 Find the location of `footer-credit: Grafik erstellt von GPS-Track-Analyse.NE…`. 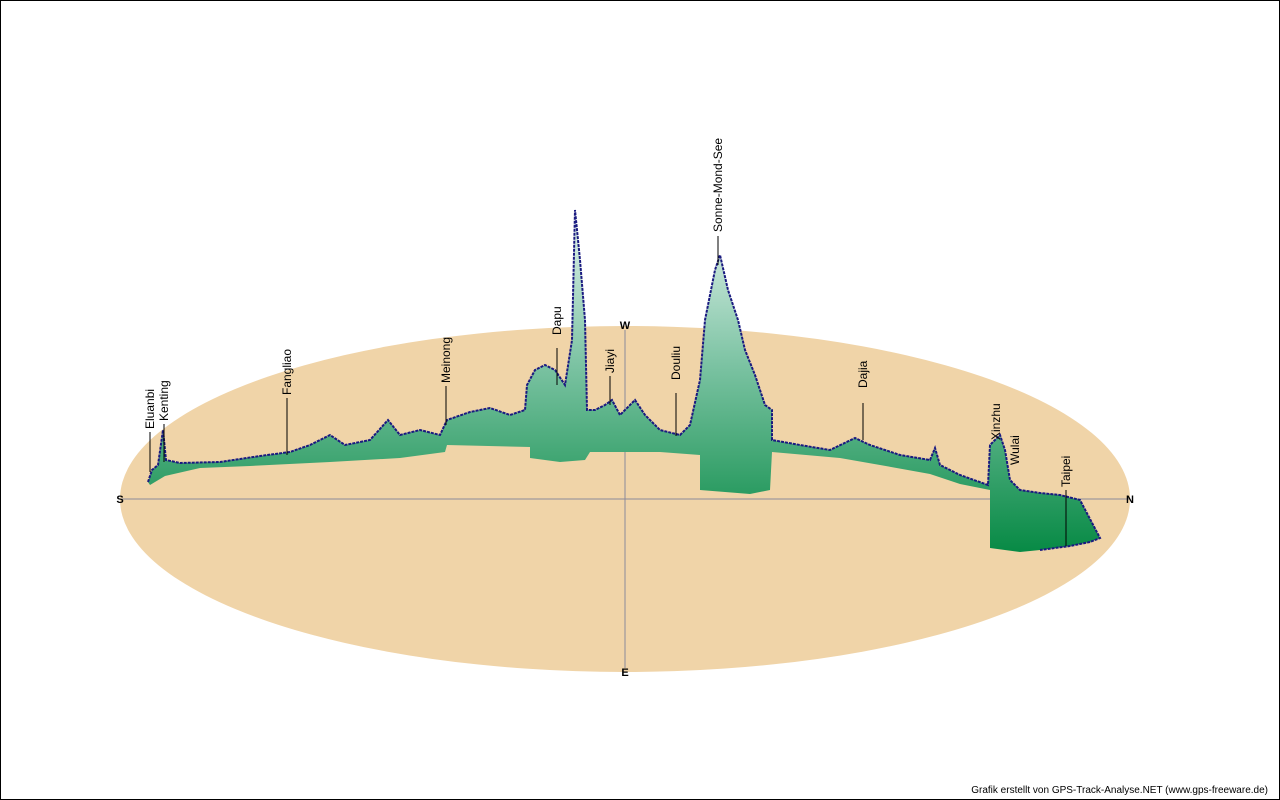

footer-credit: Grafik erstellt von GPS-Track-Analyse.NE… is located at coordinates (1119, 790).